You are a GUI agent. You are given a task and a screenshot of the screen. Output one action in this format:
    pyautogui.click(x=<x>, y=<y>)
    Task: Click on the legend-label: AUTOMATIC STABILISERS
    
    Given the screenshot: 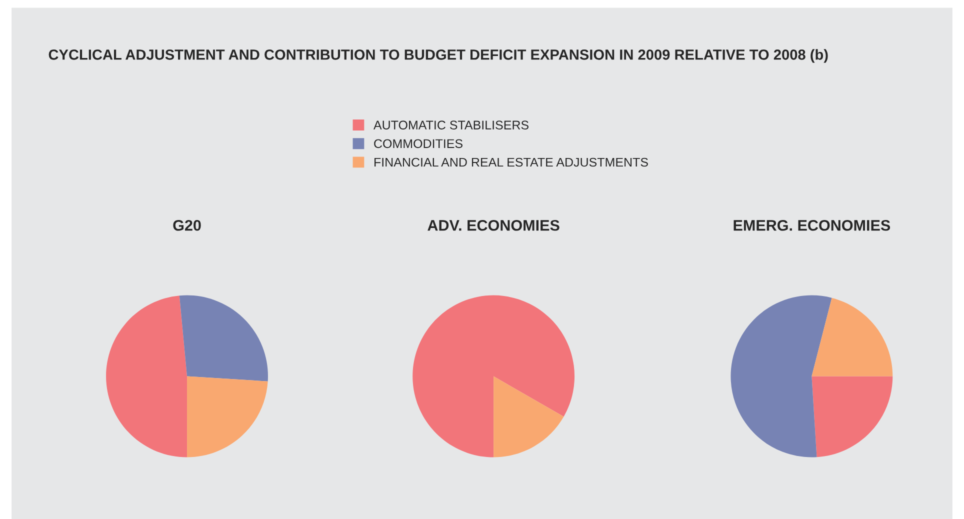 What is the action you would take?
    pyautogui.click(x=450, y=125)
    